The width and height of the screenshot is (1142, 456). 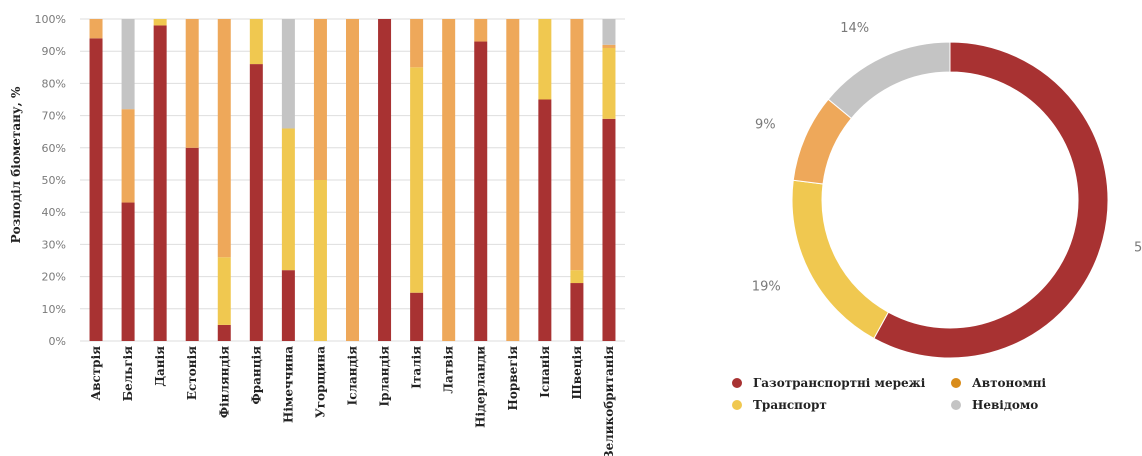 What do you see at coordinates (50, 19) in the screenshot?
I see `y-tick-label: 100%` at bounding box center [50, 19].